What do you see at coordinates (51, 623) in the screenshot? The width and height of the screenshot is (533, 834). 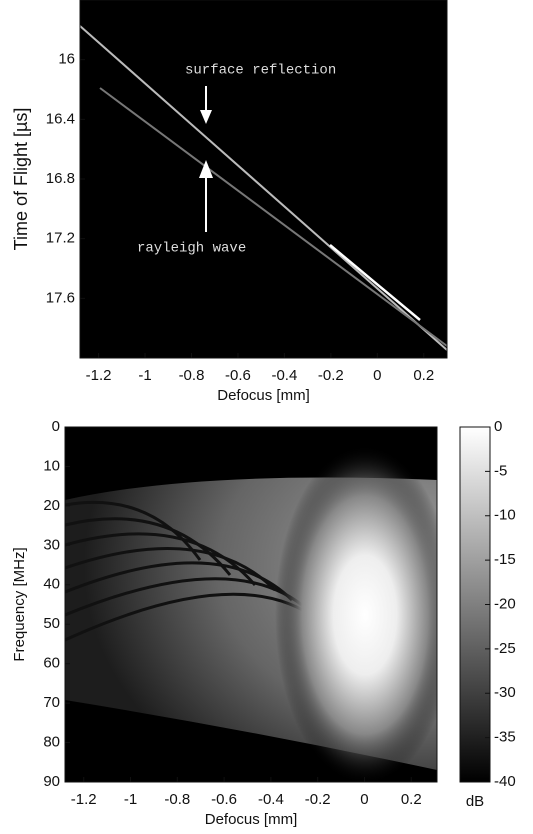 I see `y-tick-label: 50` at bounding box center [51, 623].